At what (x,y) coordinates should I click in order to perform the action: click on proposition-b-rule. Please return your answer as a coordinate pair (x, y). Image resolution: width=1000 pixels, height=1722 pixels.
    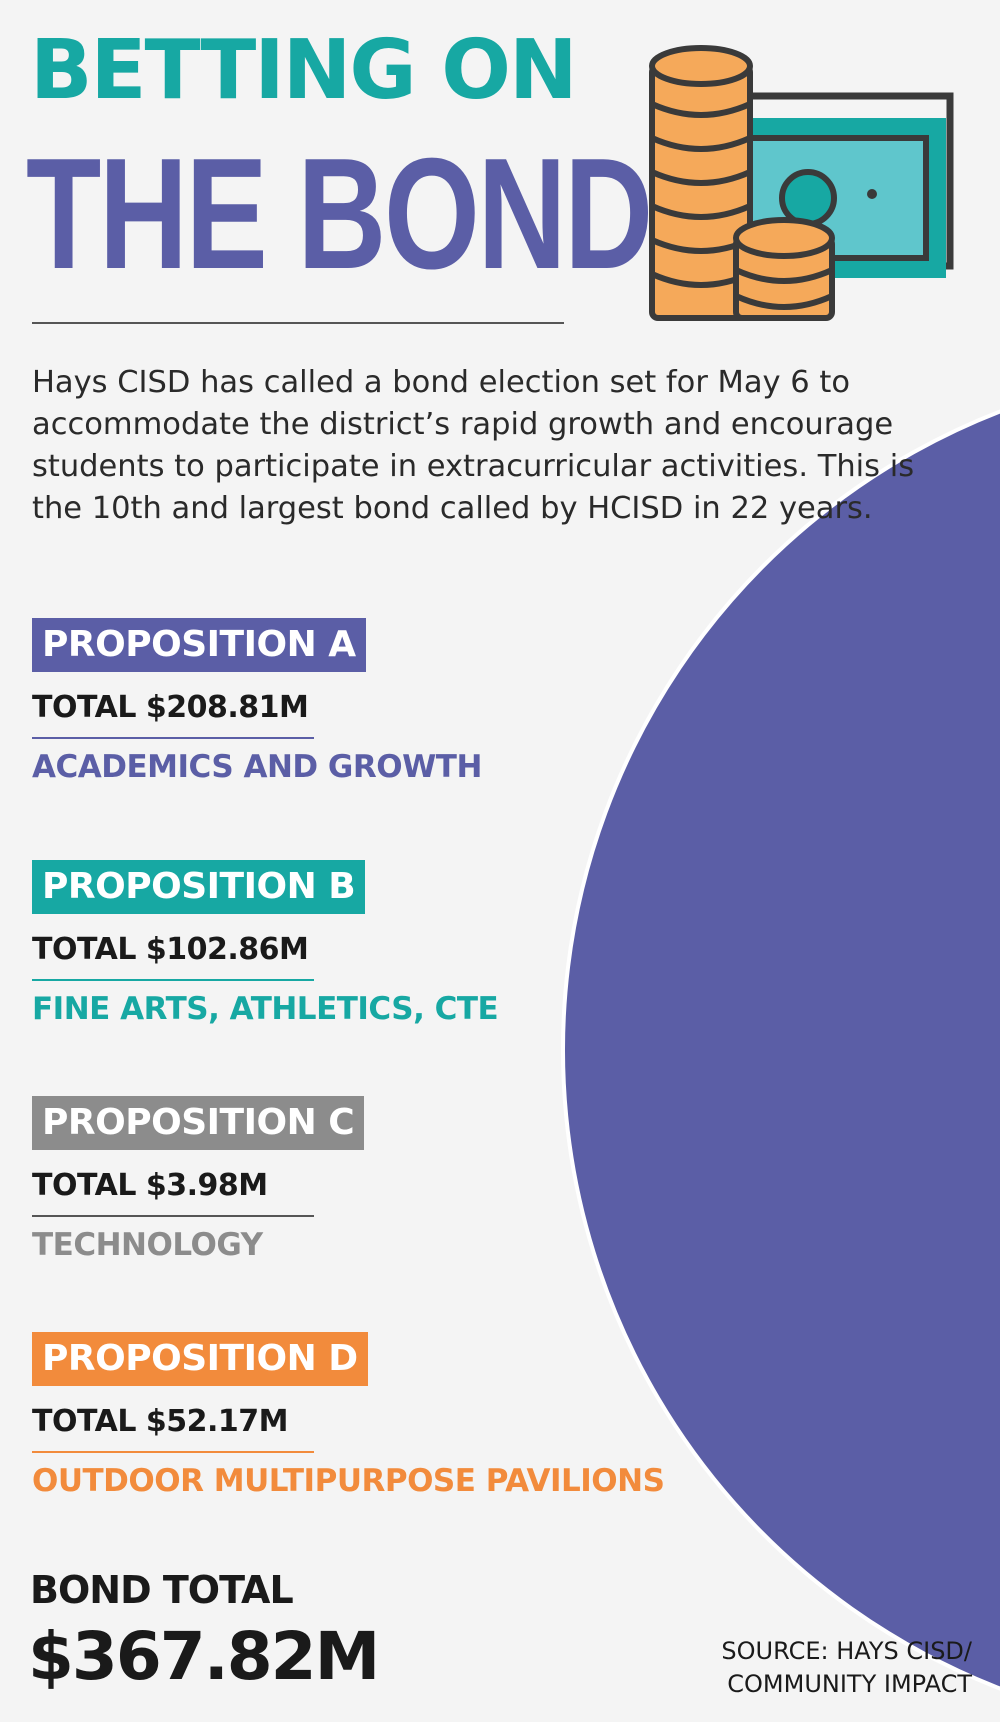
    Looking at the image, I should click on (173, 980).